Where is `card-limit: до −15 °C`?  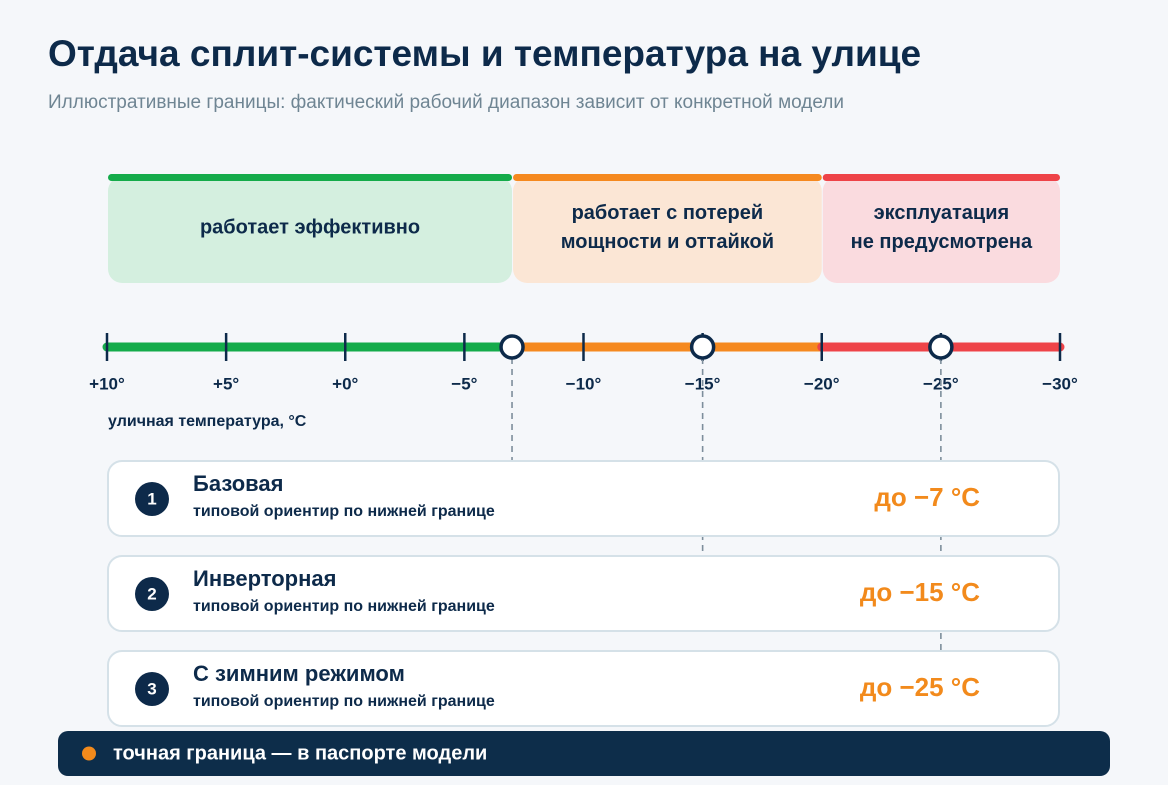
card-limit: до −15 °C is located at coordinates (920, 592).